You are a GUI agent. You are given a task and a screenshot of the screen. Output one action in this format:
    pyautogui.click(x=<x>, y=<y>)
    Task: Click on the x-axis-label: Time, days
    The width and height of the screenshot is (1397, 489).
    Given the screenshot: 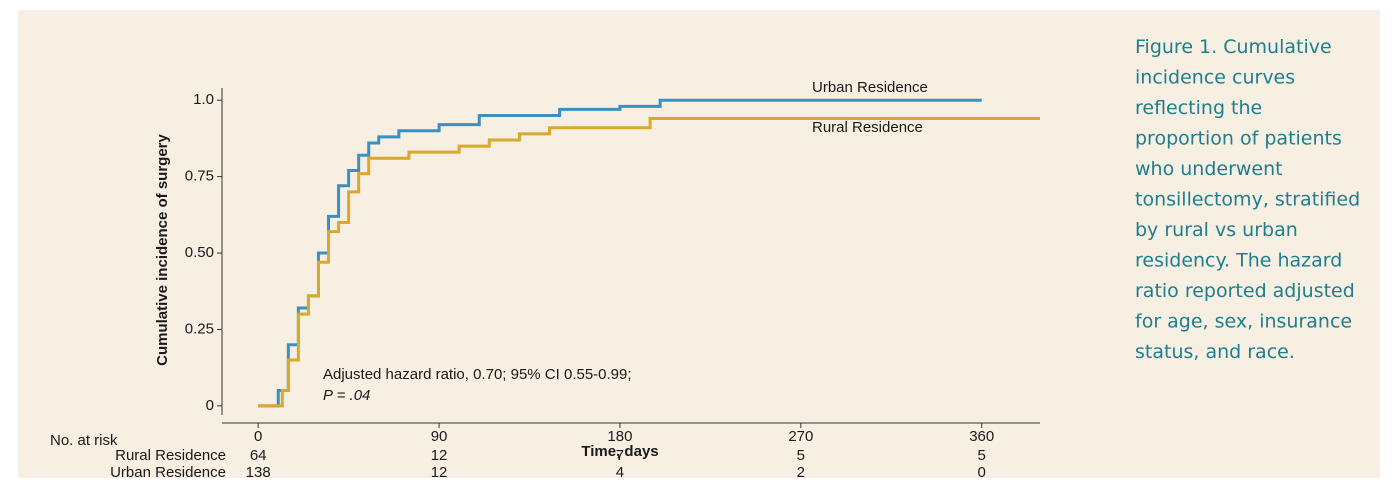 What is the action you would take?
    pyautogui.click(x=619, y=451)
    